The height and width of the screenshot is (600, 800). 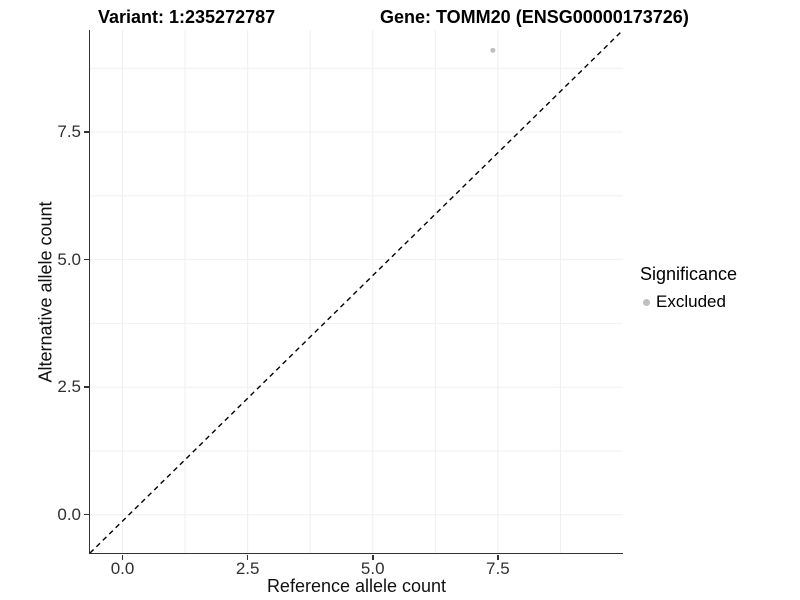 What do you see at coordinates (688, 288) in the screenshot?
I see `legend: Significance Excluded` at bounding box center [688, 288].